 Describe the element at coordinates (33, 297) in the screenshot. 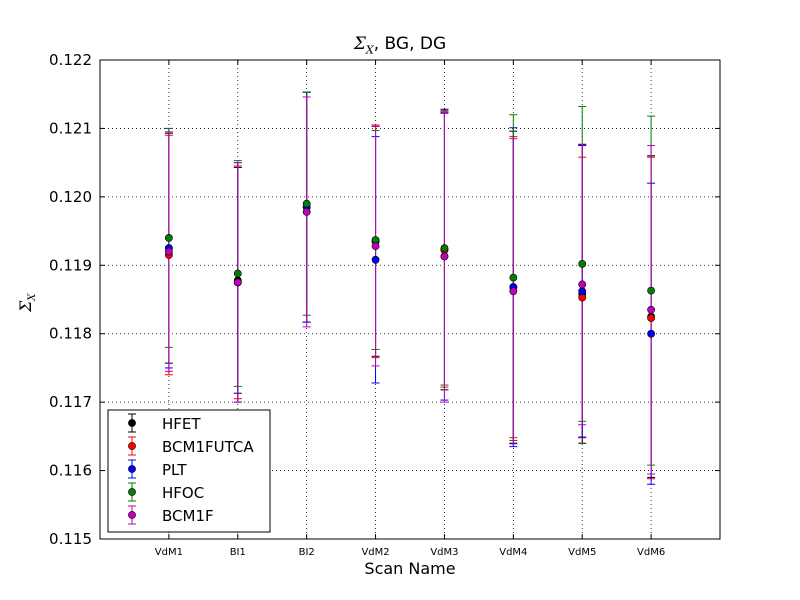

I see `ylabel-subscript: X` at that location.